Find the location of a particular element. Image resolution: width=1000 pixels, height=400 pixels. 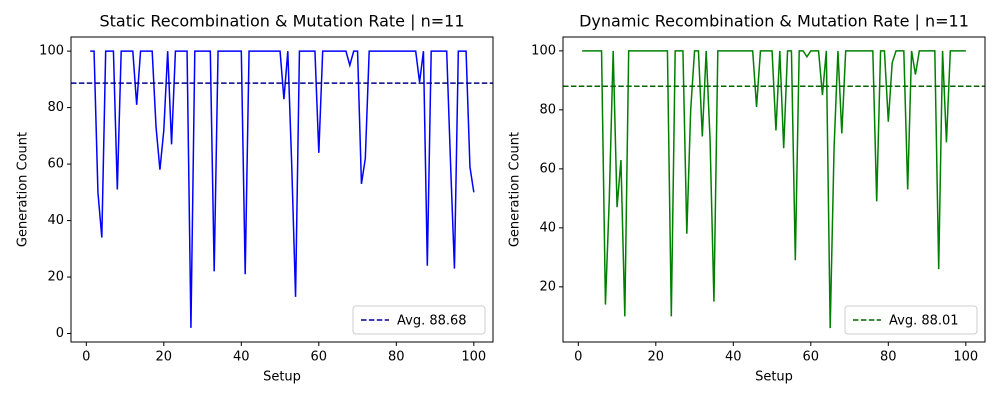

y-tick-label: 0 is located at coordinates (60, 333).